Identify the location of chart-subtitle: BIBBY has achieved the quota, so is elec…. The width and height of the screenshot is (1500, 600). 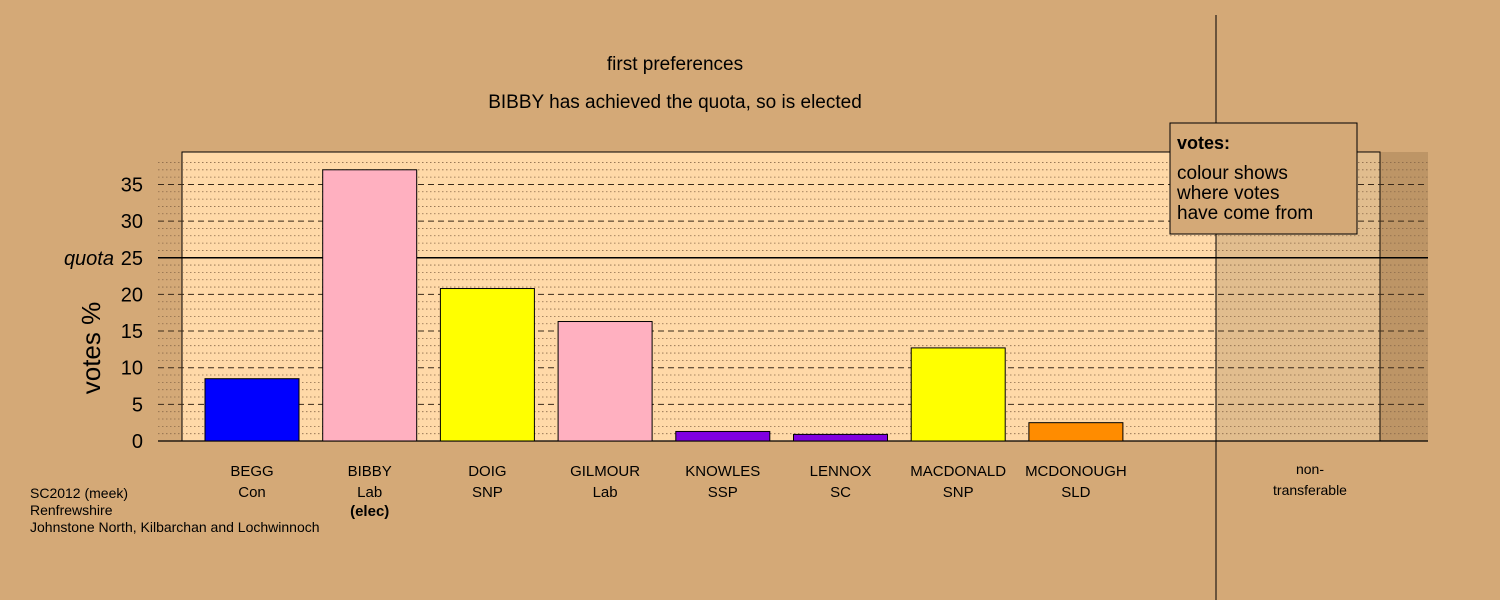
(675, 102).